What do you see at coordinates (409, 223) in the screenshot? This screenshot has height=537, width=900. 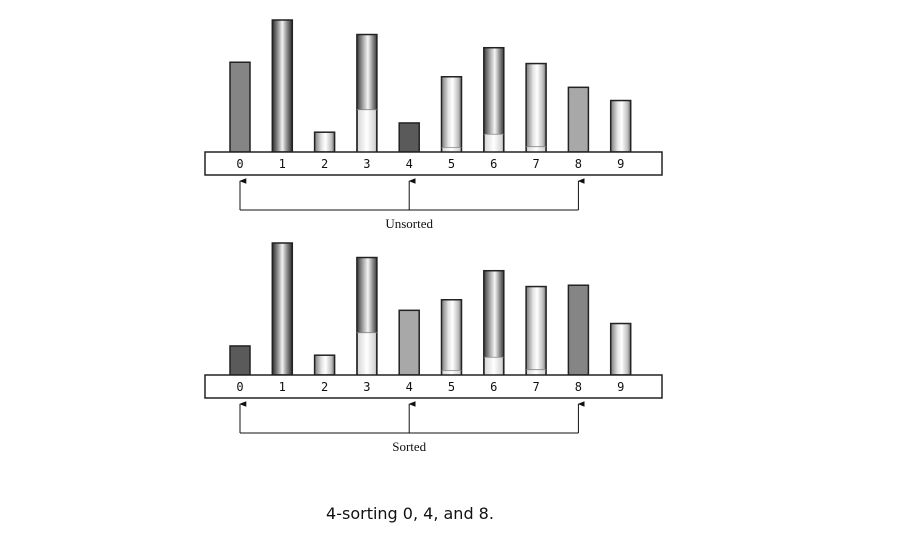 I see `unsorted-label: Unsorted` at bounding box center [409, 223].